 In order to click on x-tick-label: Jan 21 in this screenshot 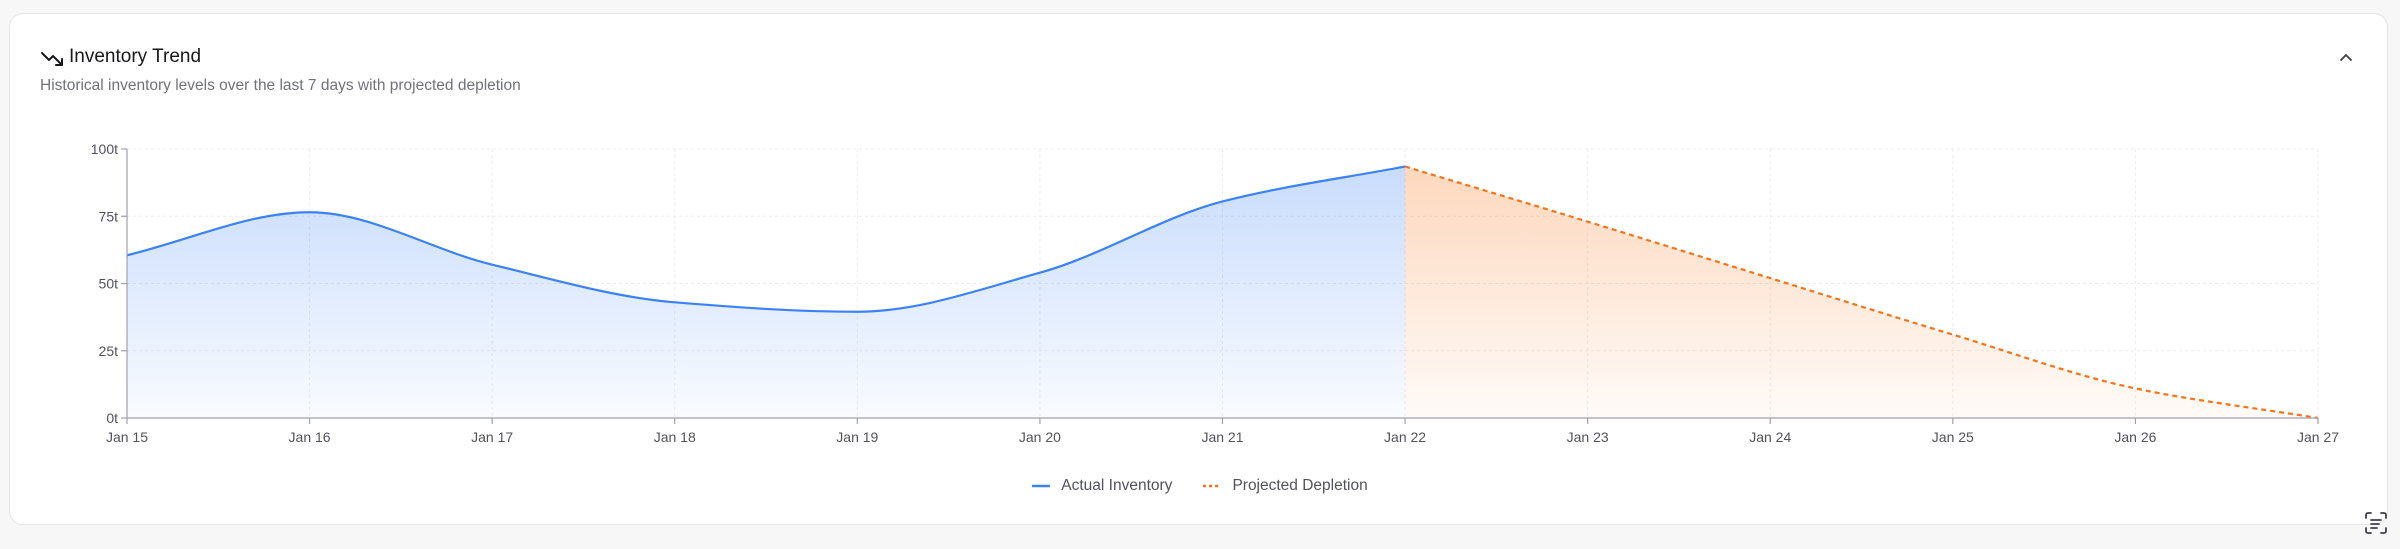, I will do `click(1222, 437)`.